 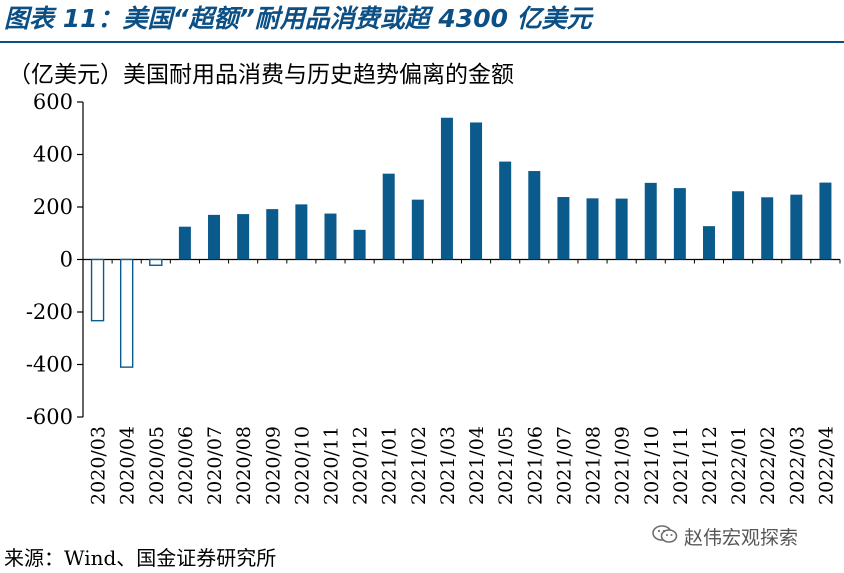 What do you see at coordinates (535, 465) in the screenshot?
I see `x-tick-label: 2021/06` at bounding box center [535, 465].